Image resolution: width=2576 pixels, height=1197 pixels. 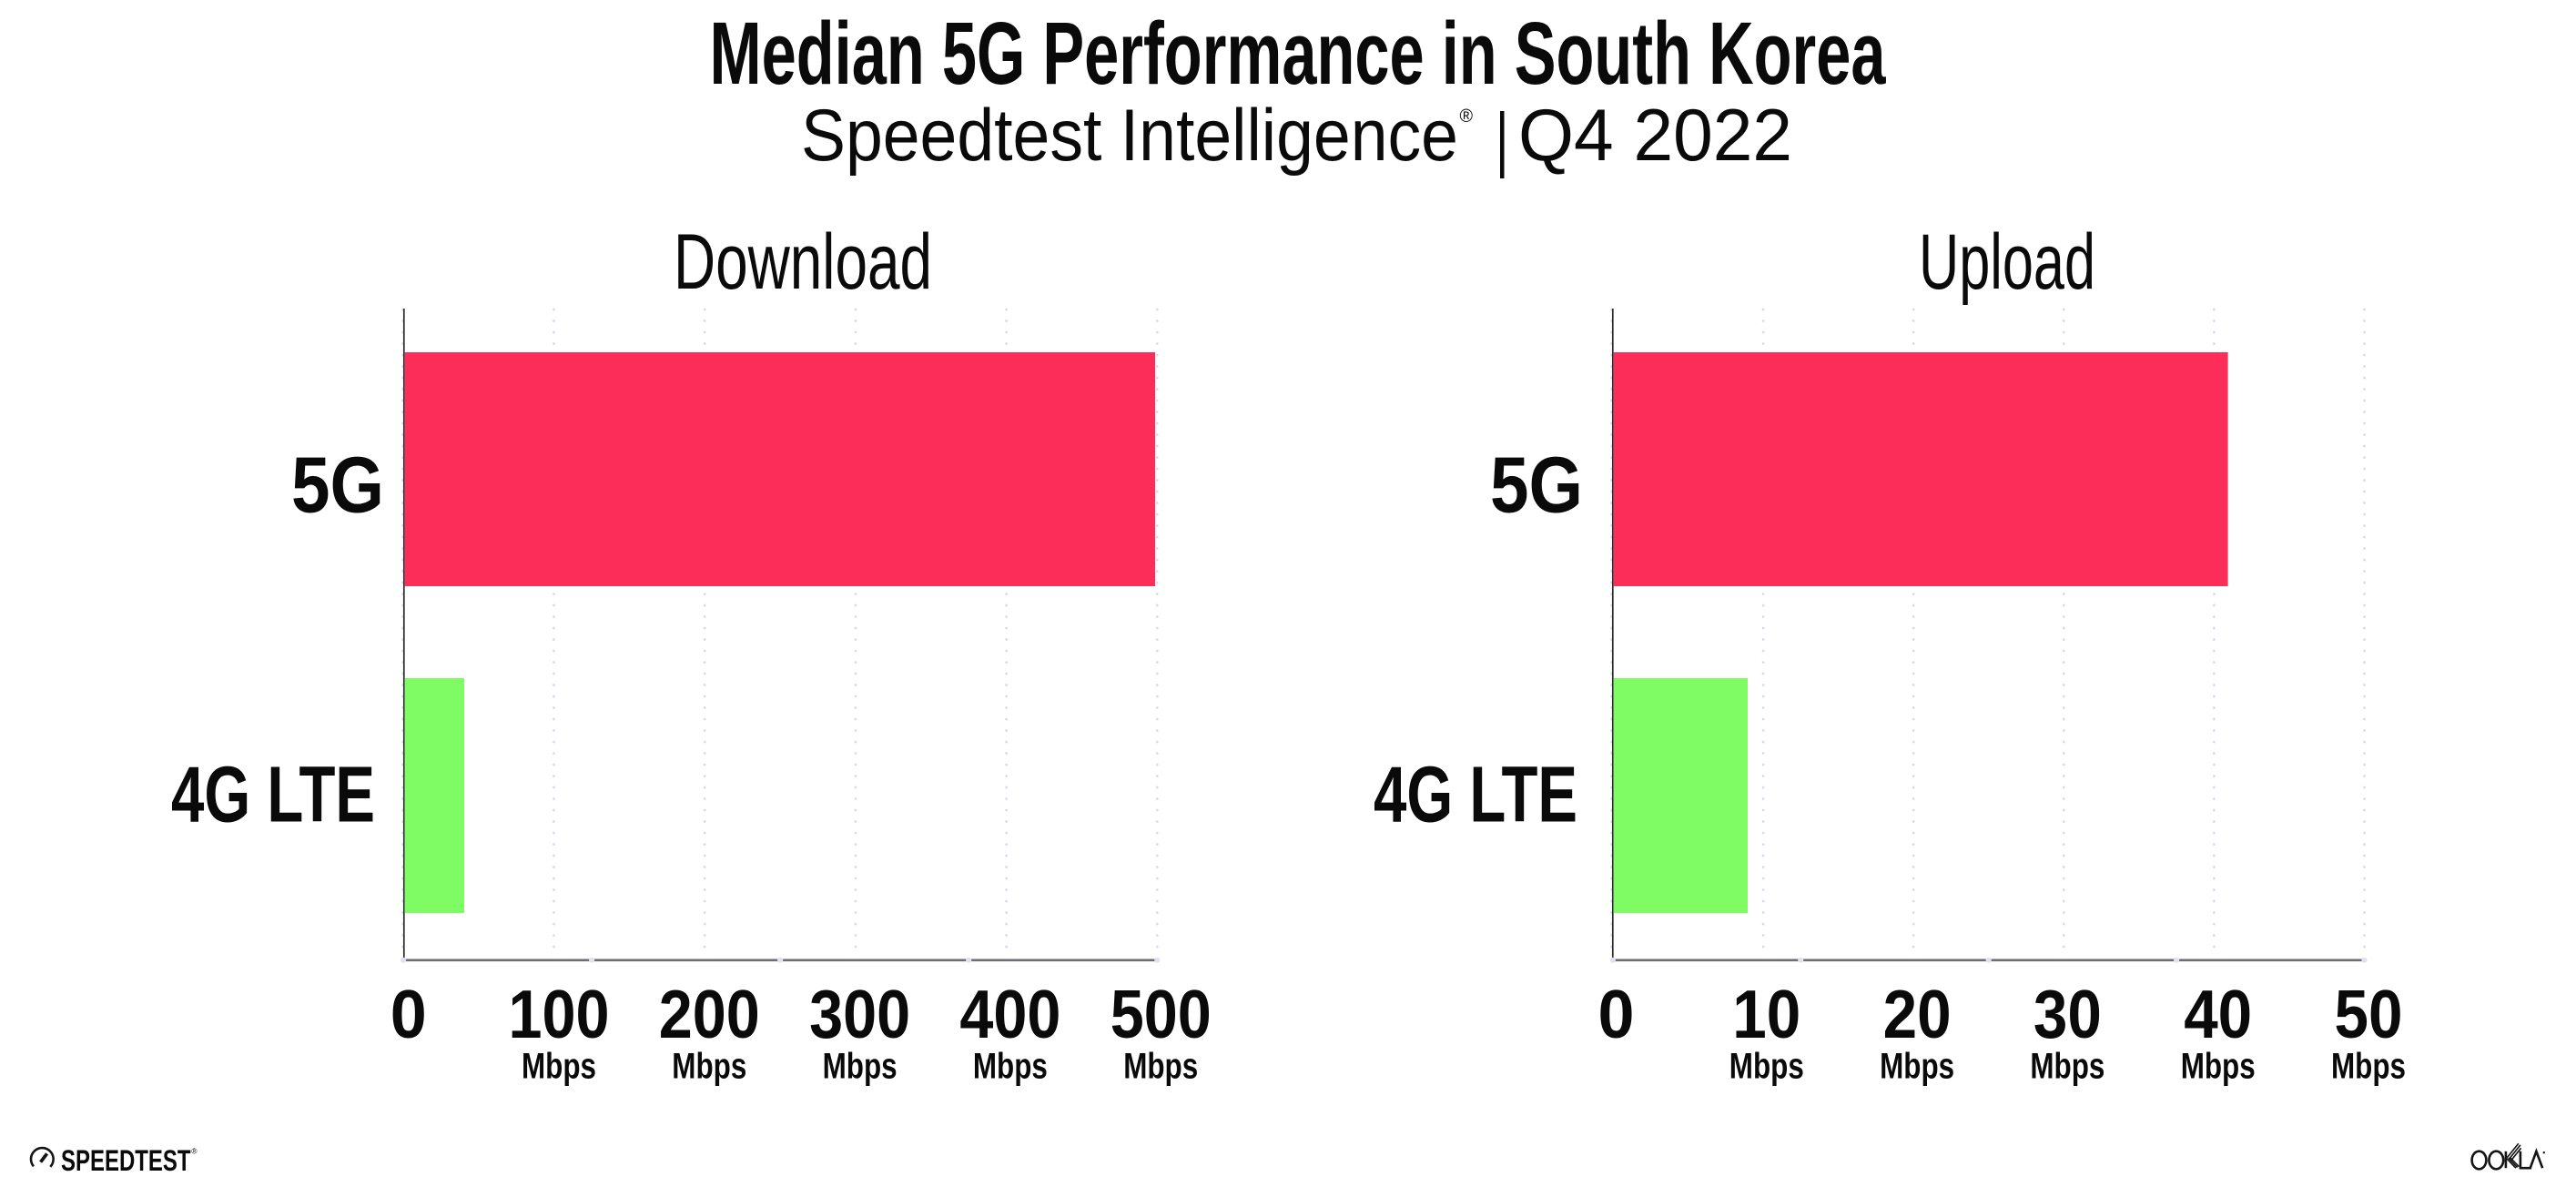 What do you see at coordinates (803, 262) in the screenshot?
I see `svg-text: Download` at bounding box center [803, 262].